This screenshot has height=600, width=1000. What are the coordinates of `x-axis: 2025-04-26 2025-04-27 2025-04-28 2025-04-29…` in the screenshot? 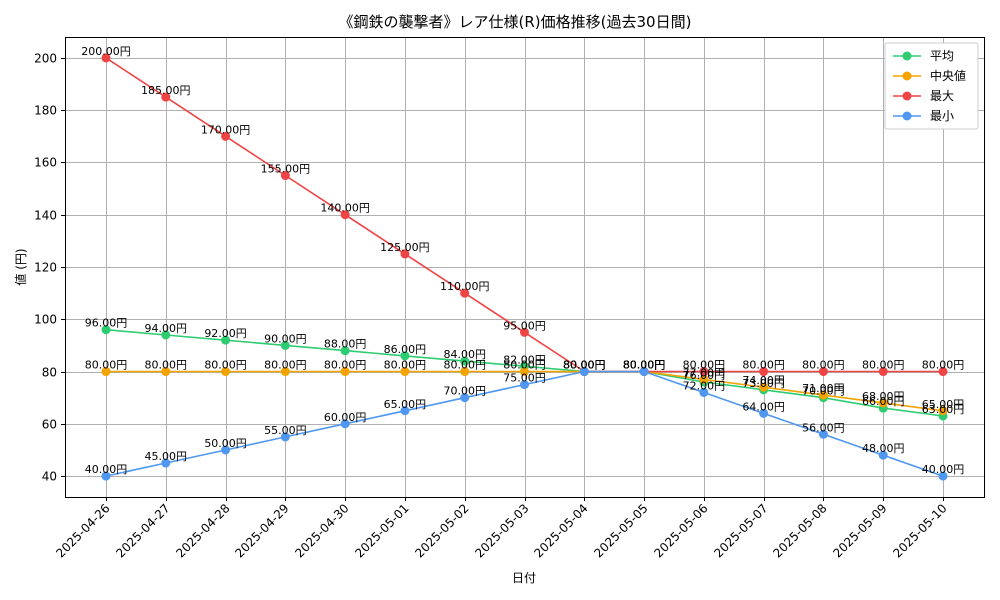 It's located at (501, 528).